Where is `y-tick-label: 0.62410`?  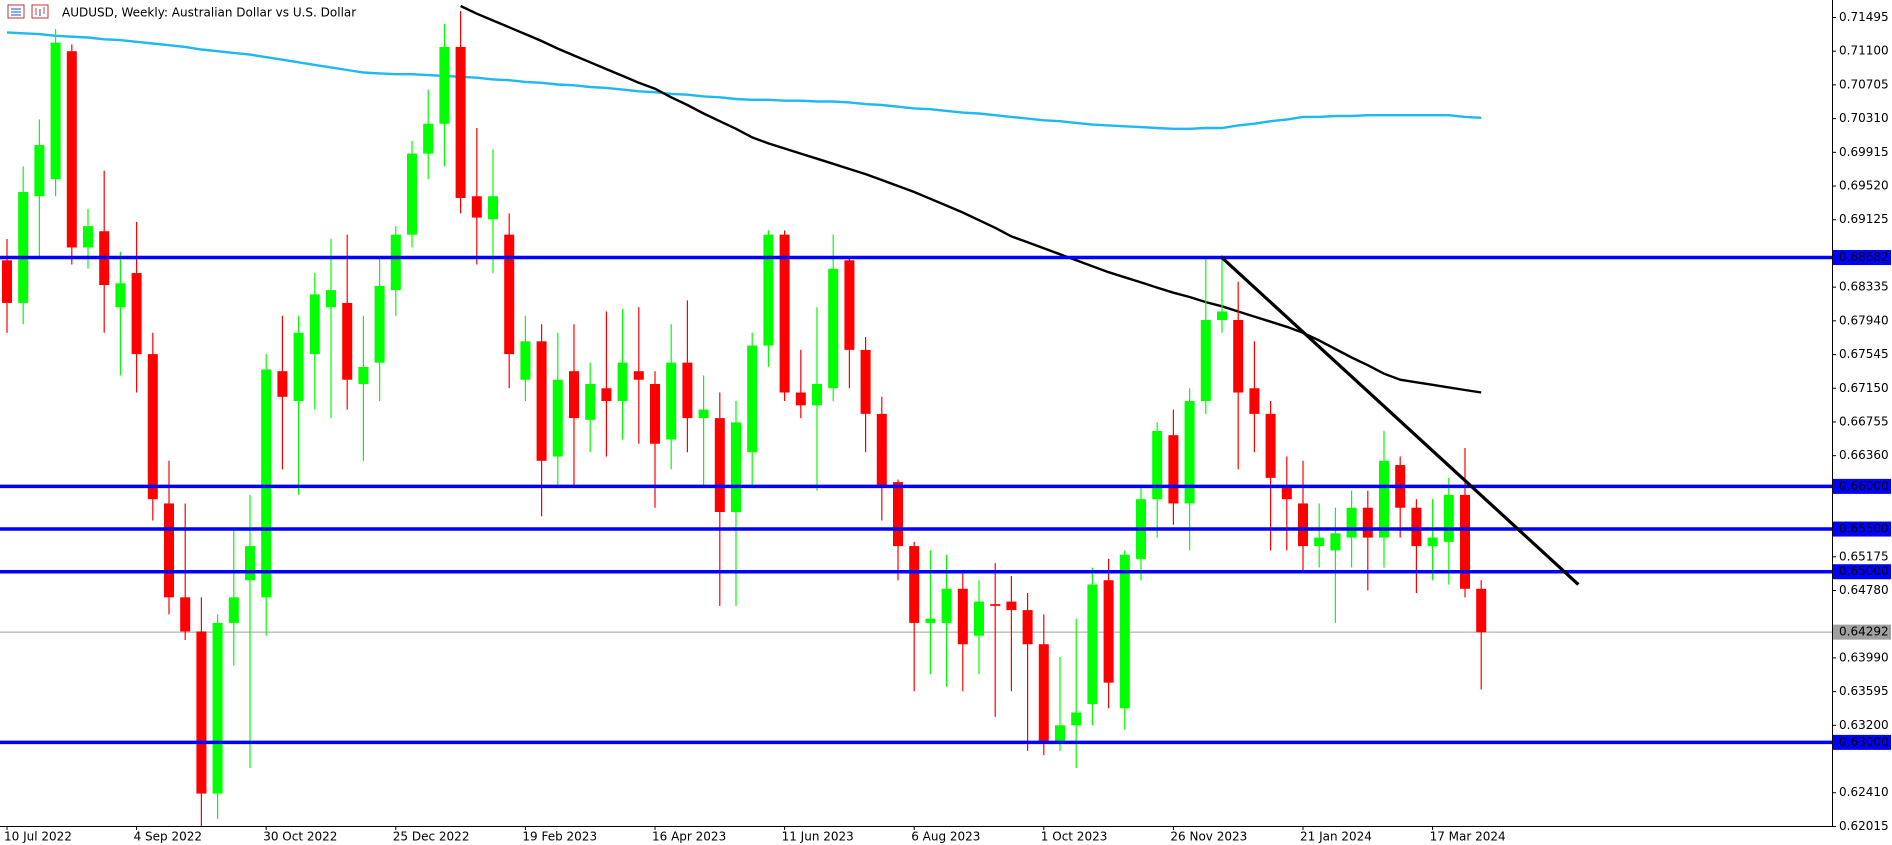 y-tick-label: 0.62410 is located at coordinates (1864, 792).